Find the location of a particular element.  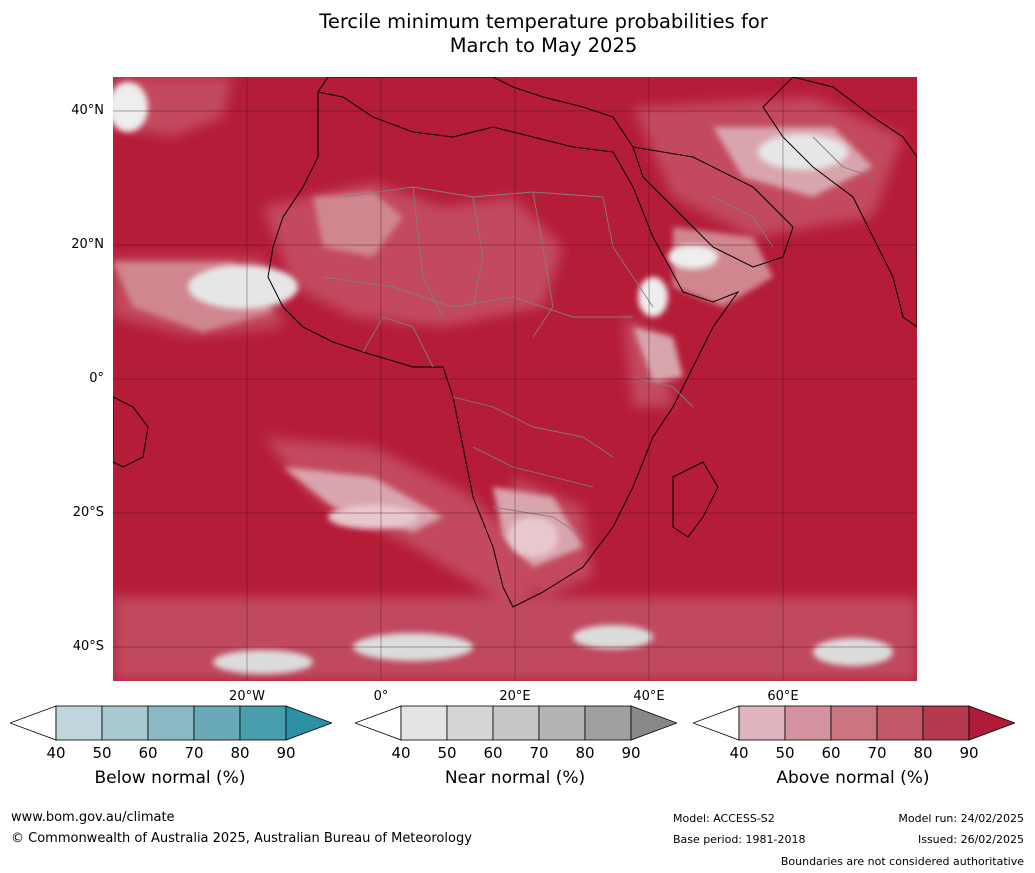

colorbar-near-tick: 60 is located at coordinates (493, 753).